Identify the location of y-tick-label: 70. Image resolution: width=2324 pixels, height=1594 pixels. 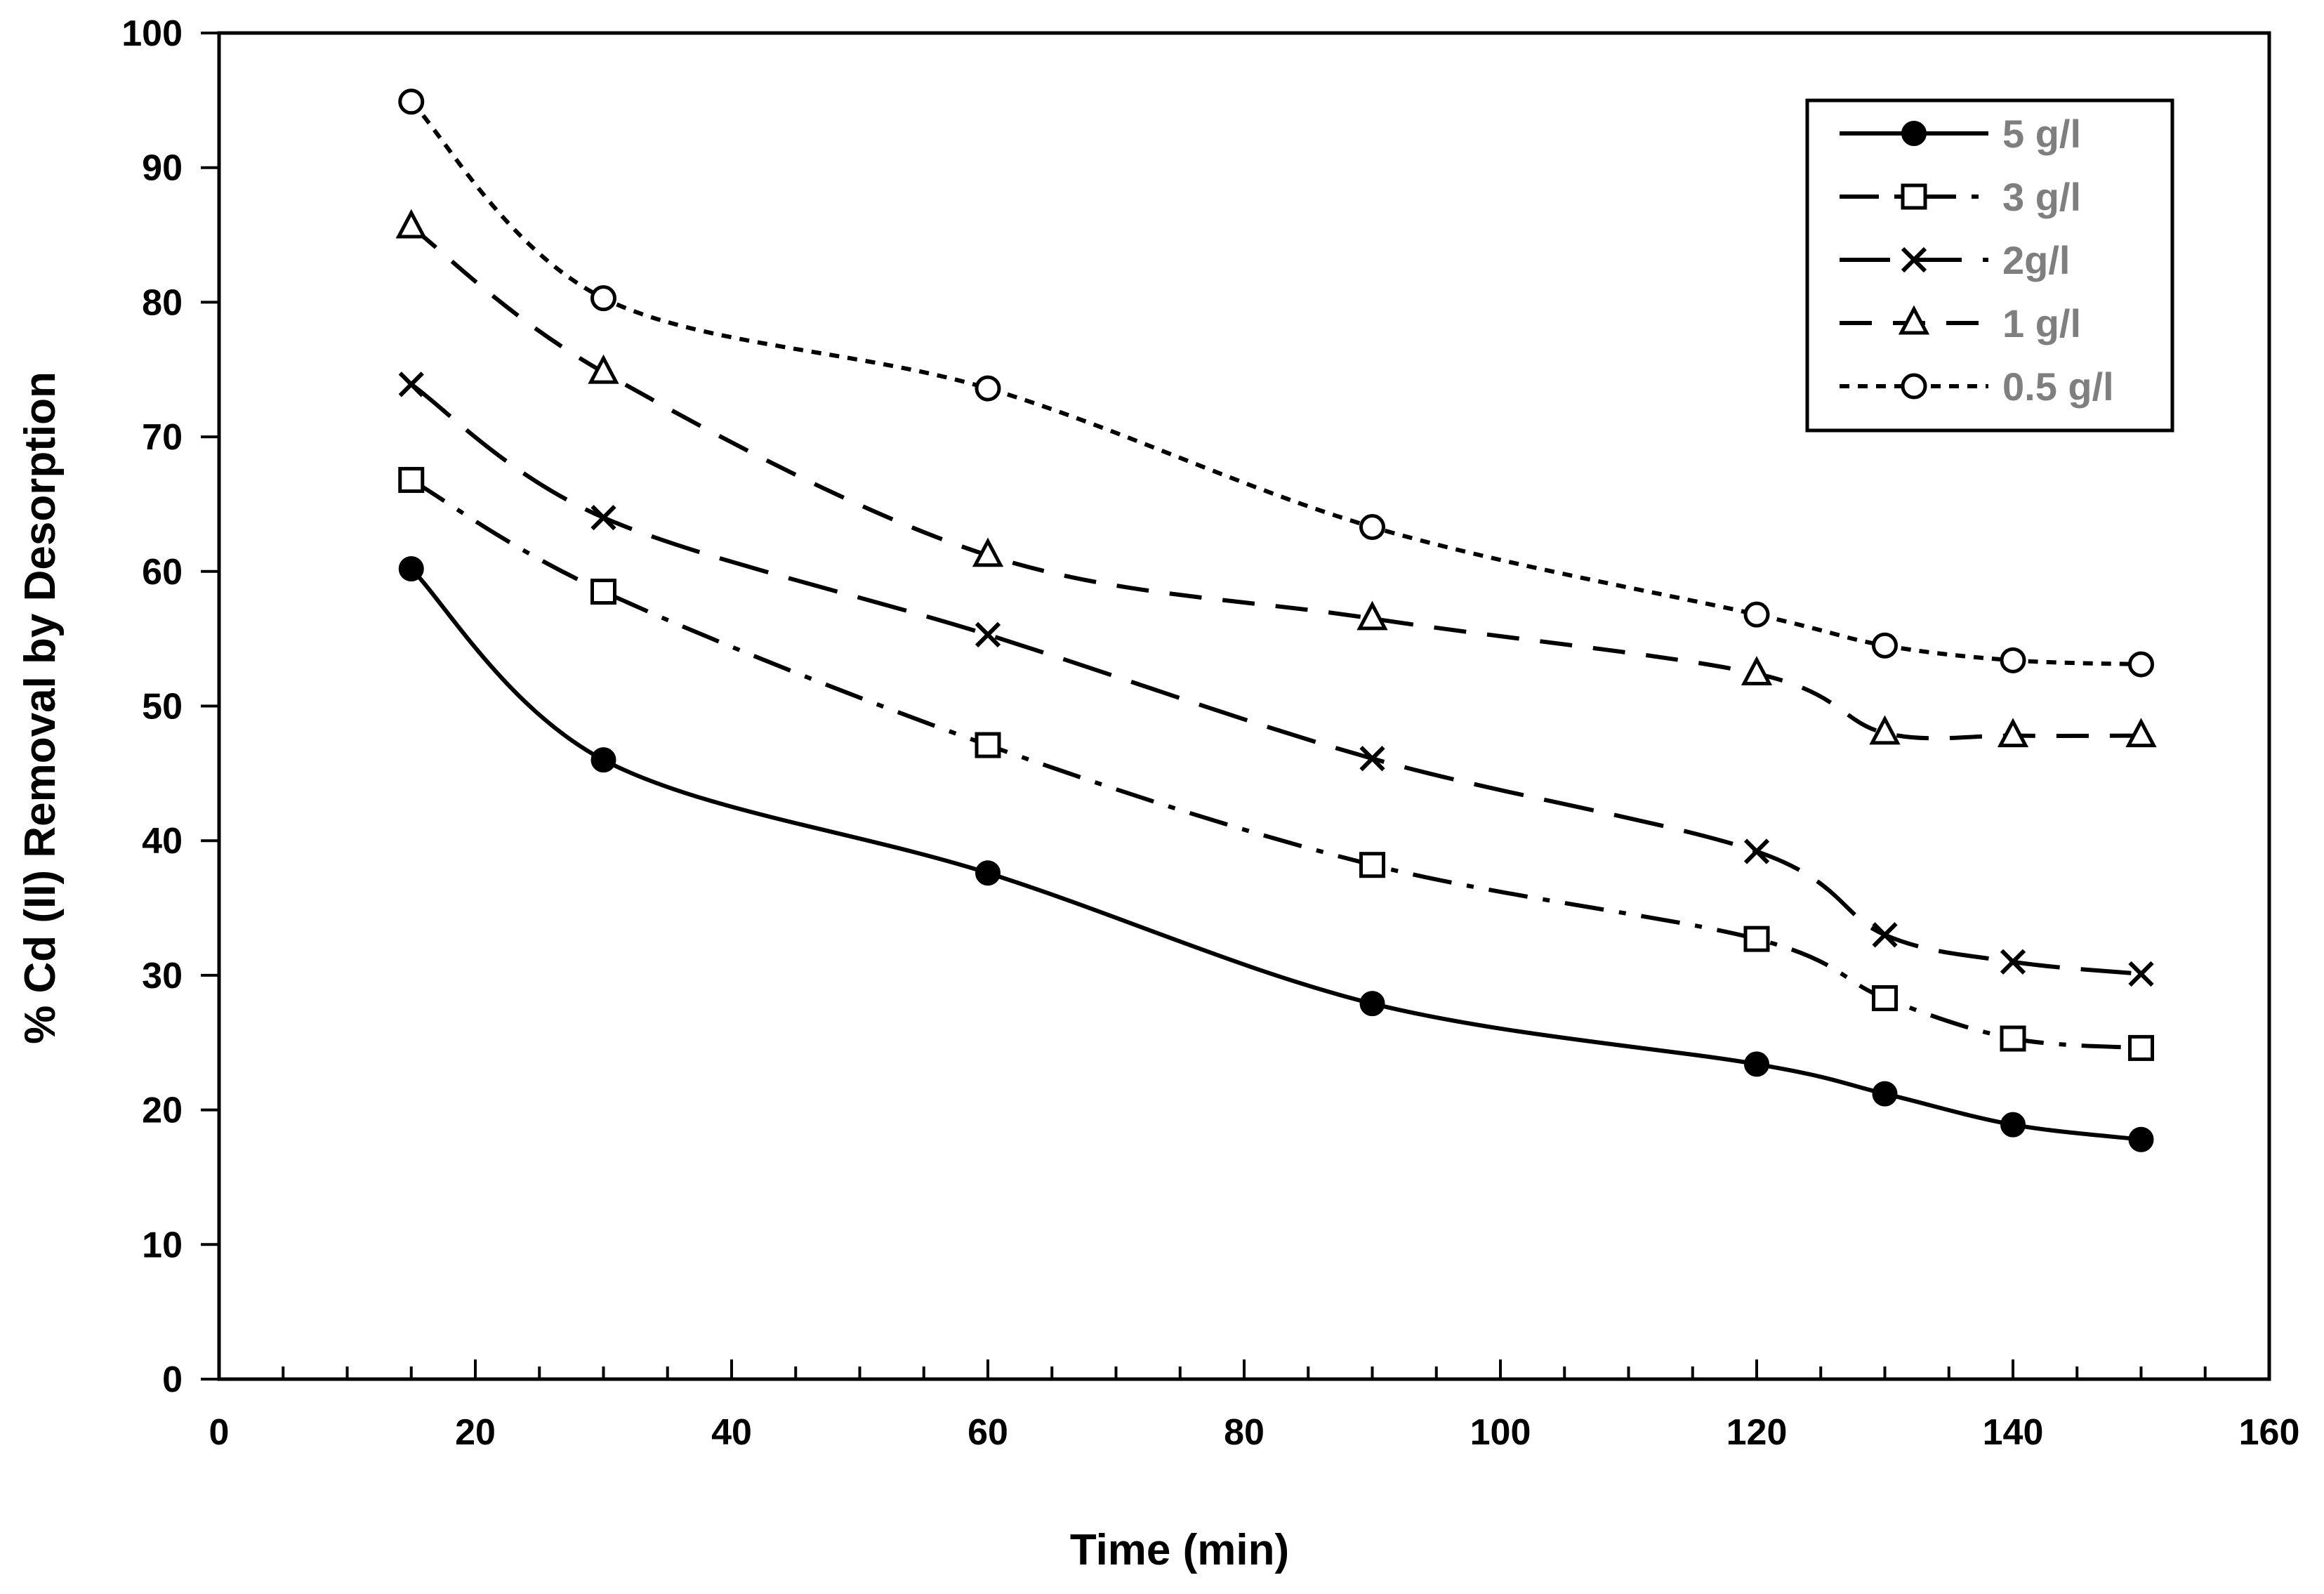
(162, 437).